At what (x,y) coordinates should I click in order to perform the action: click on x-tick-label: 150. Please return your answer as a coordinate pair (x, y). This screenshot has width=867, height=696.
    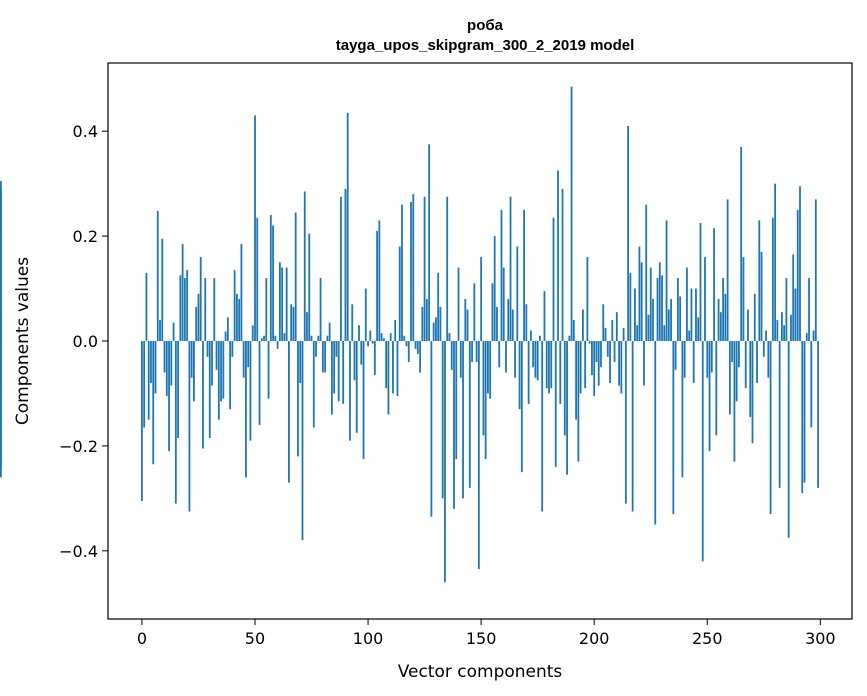
    Looking at the image, I should click on (481, 638).